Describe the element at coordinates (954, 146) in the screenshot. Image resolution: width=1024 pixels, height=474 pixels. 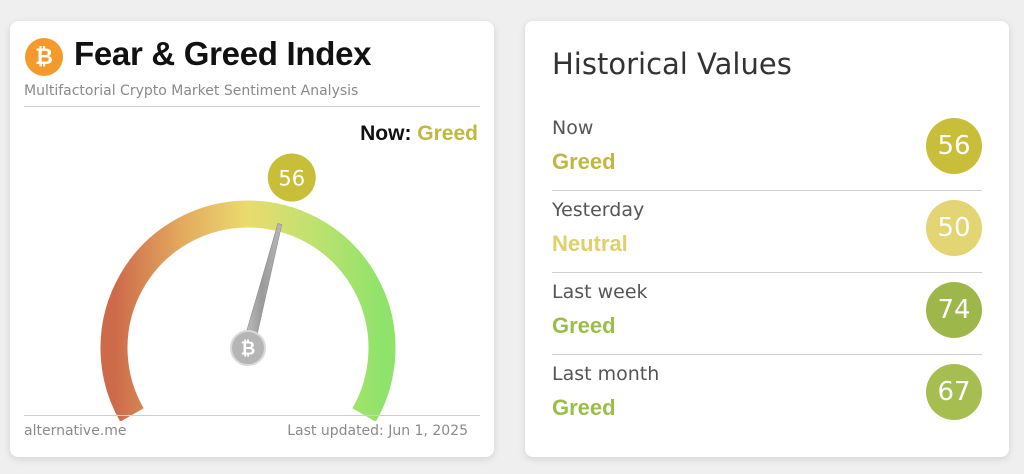
I see `value-bubble: 56` at that location.